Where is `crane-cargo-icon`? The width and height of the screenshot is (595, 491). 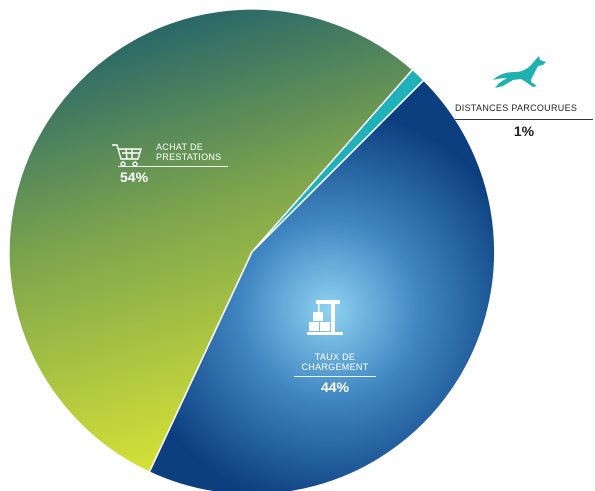 crane-cargo-icon is located at coordinates (325, 317).